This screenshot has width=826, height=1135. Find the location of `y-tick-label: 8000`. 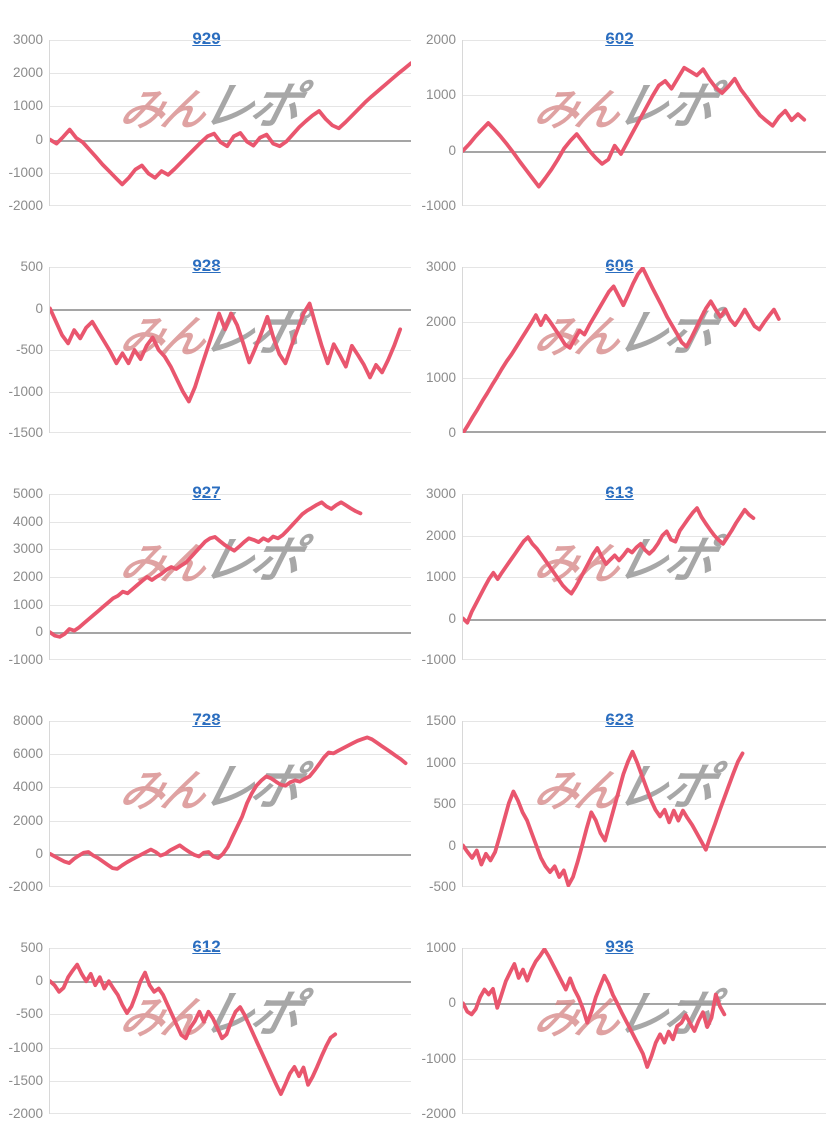

y-tick-label: 8000 is located at coordinates (27, 720).